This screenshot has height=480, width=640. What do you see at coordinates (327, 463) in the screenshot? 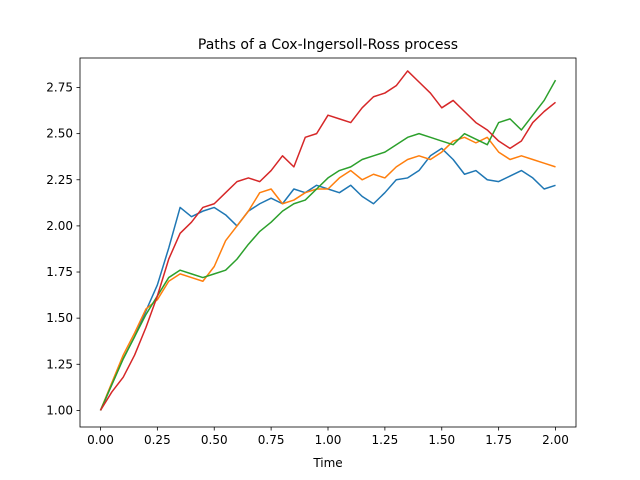
I see `x-axis-label: Time` at bounding box center [327, 463].